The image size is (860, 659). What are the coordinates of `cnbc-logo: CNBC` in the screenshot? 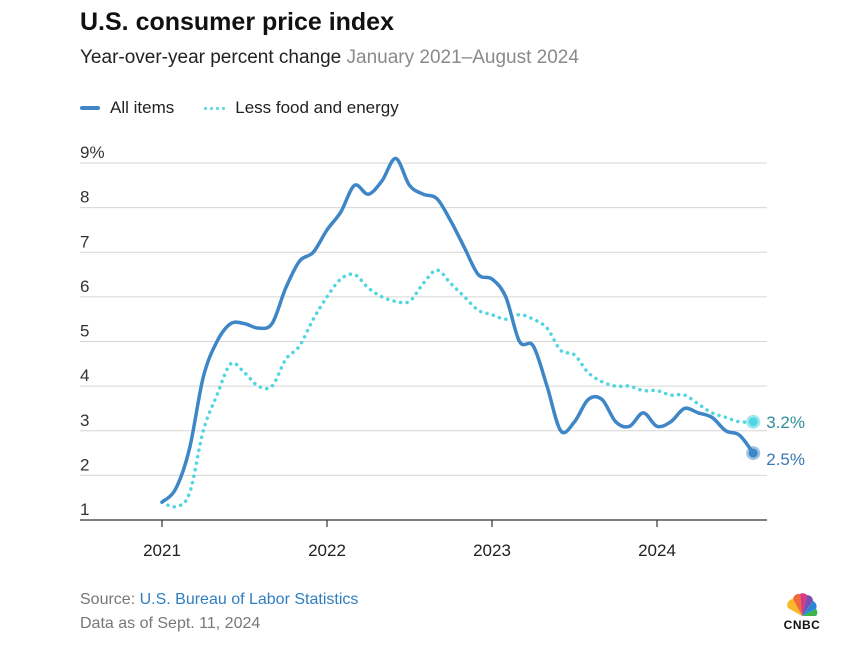 It's located at (802, 612).